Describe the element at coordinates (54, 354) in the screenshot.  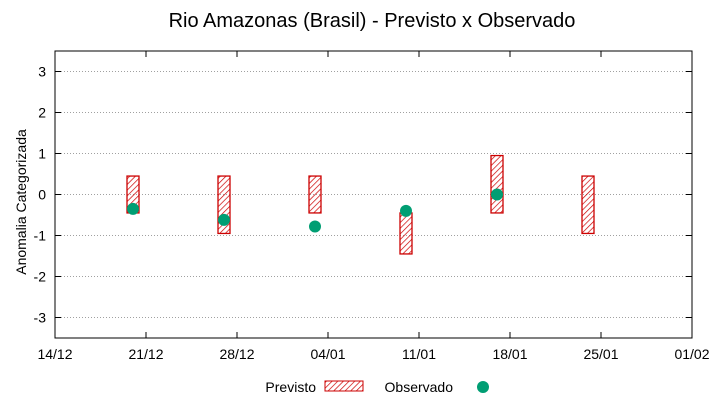
I see `x-tick-label: 14/12` at that location.